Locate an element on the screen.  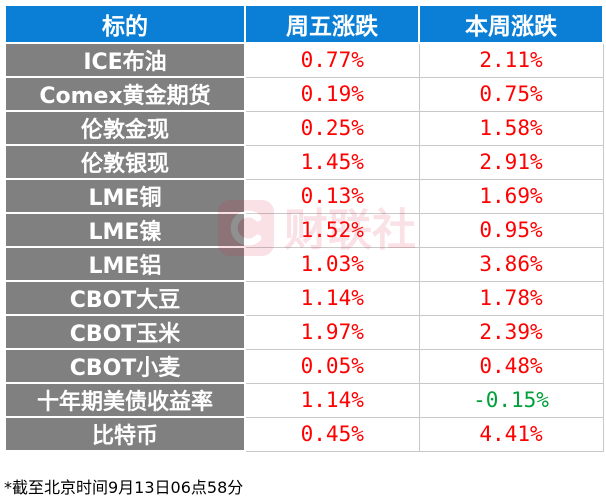
table-row: CBOT大豆 1.14% 1.78% is located at coordinates (304, 298).